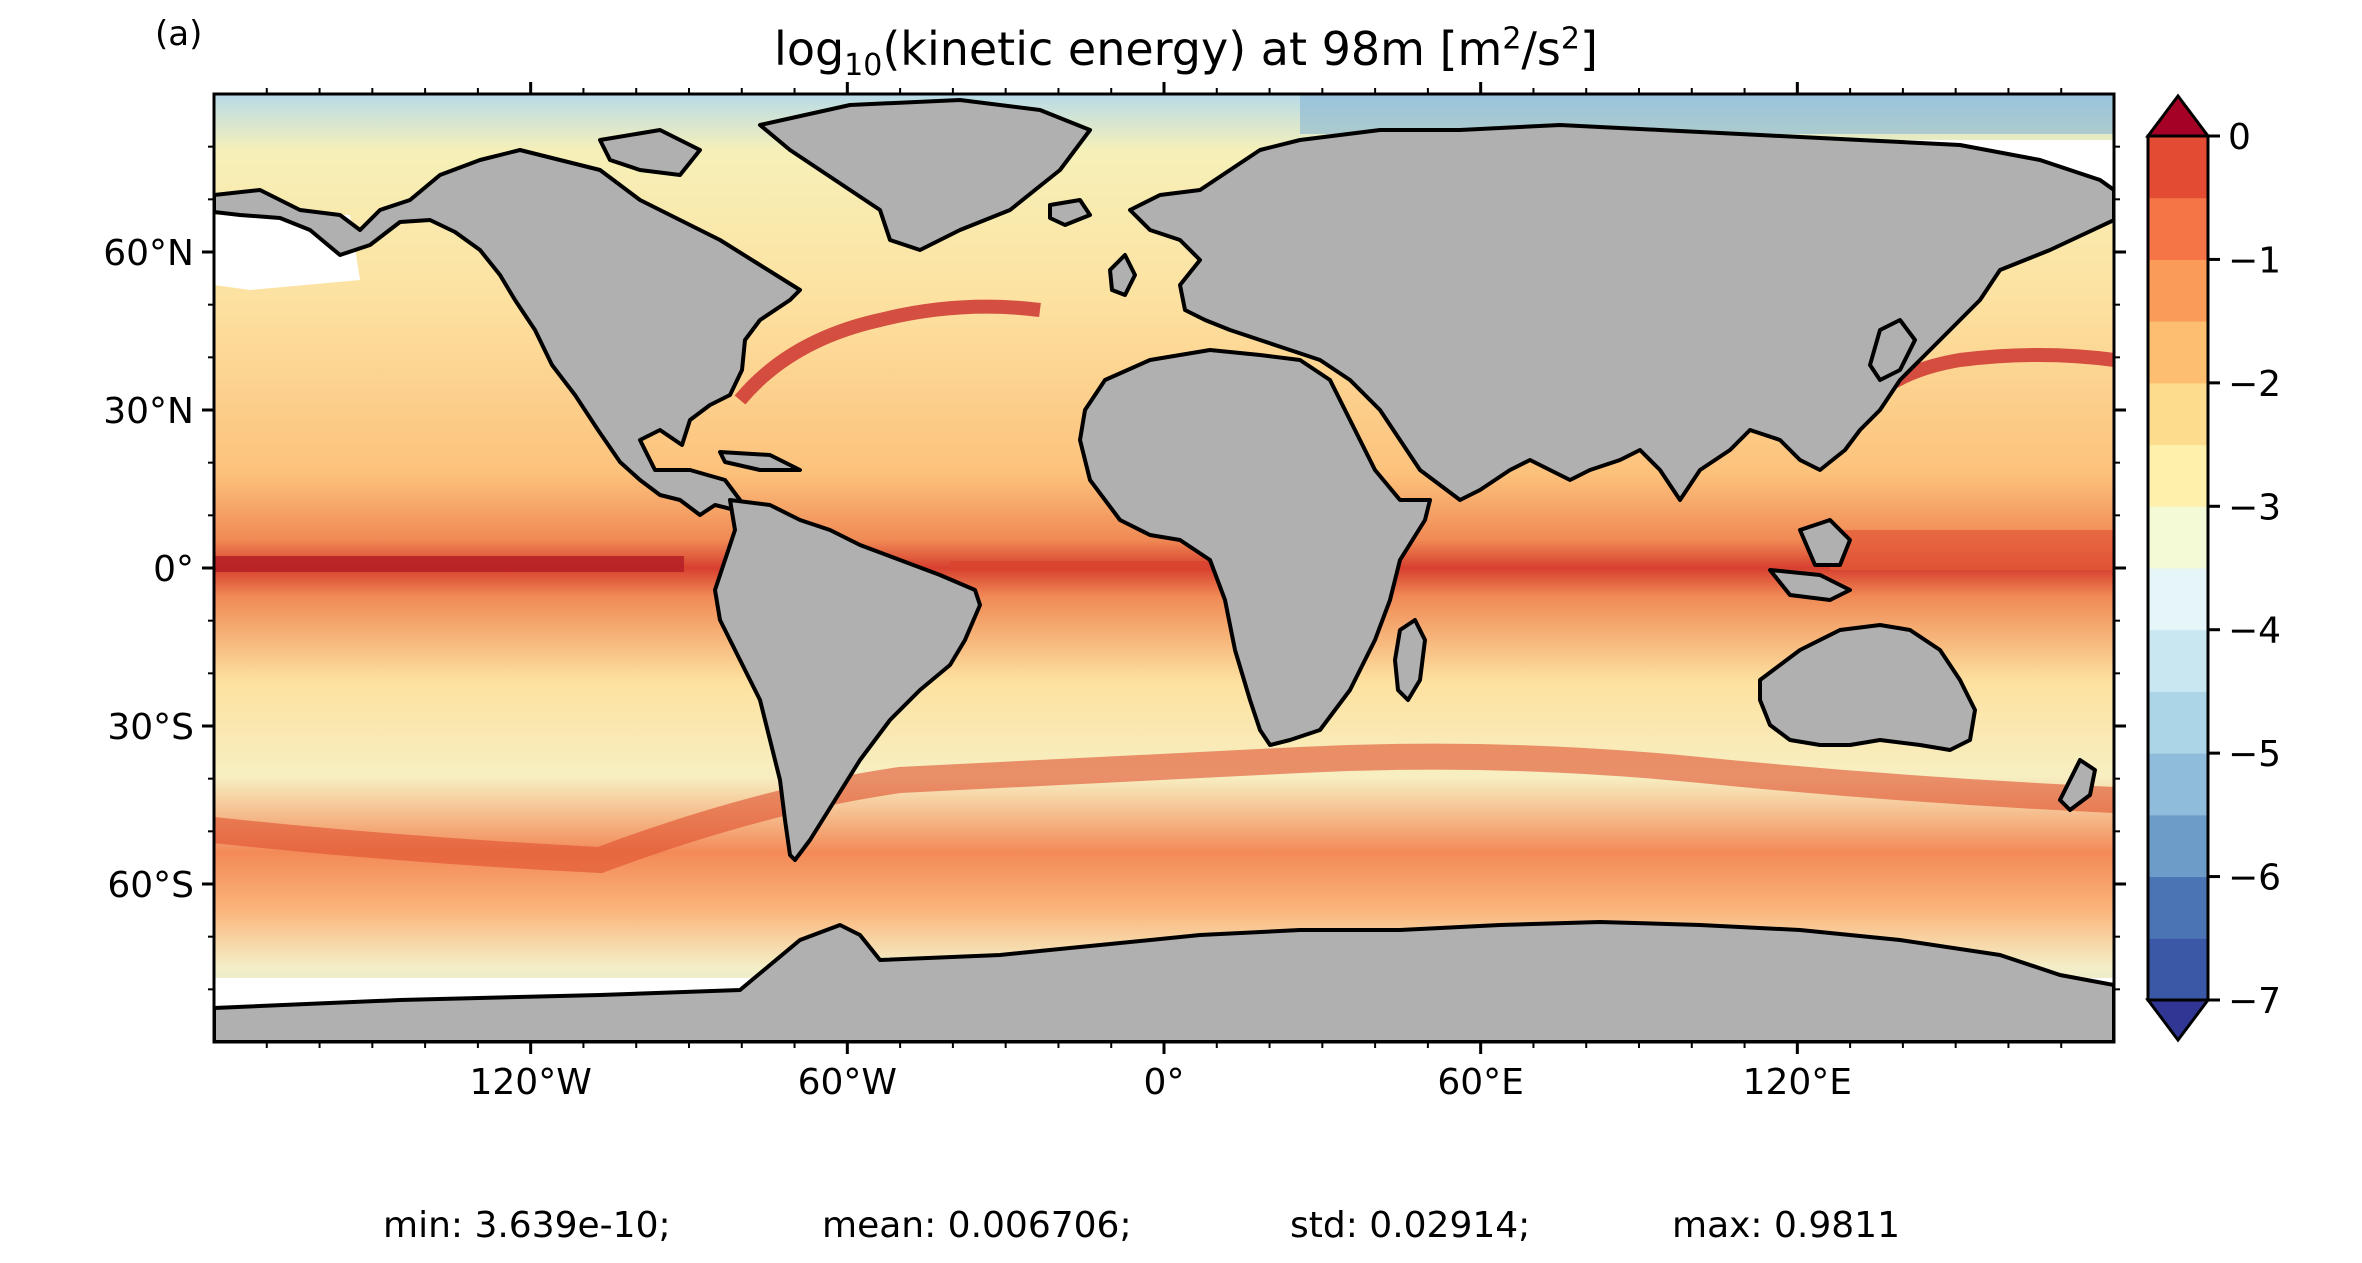 This screenshot has width=2362, height=1263. Describe the element at coordinates (1255, 547) in the screenshot. I see `africa` at that location.